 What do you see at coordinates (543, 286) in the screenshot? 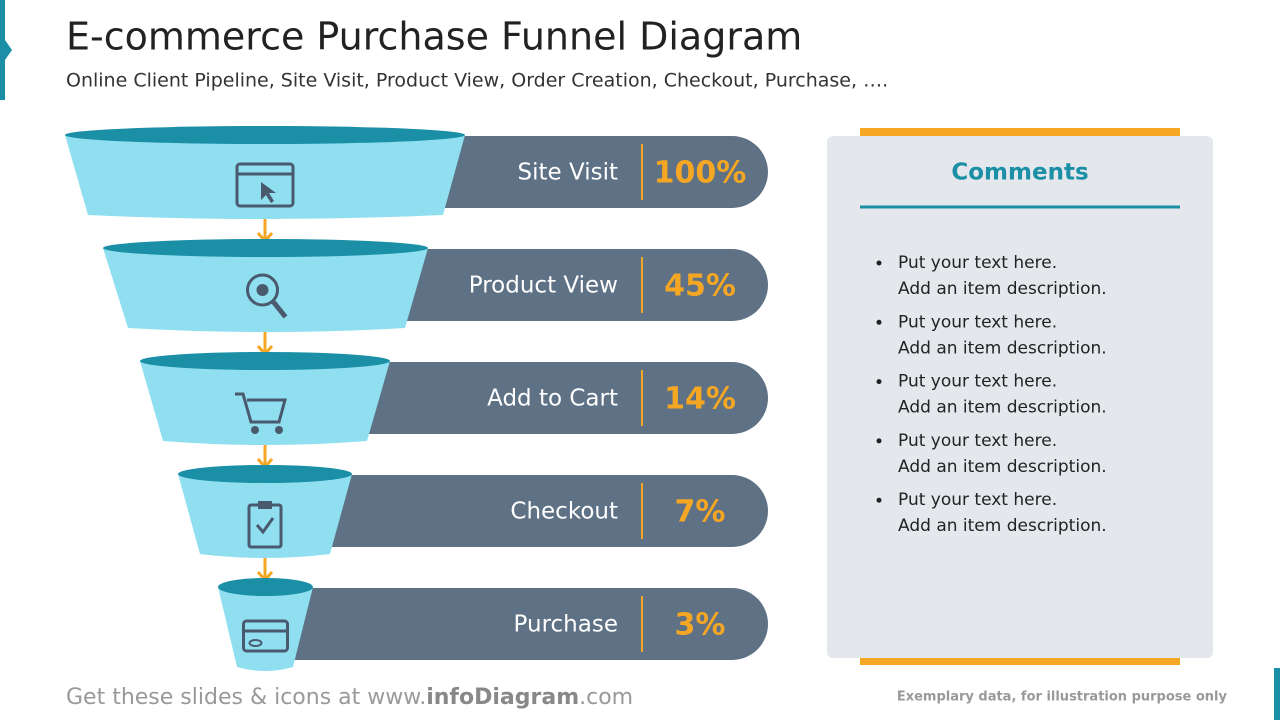
I see `stage-label: Product View` at bounding box center [543, 286].